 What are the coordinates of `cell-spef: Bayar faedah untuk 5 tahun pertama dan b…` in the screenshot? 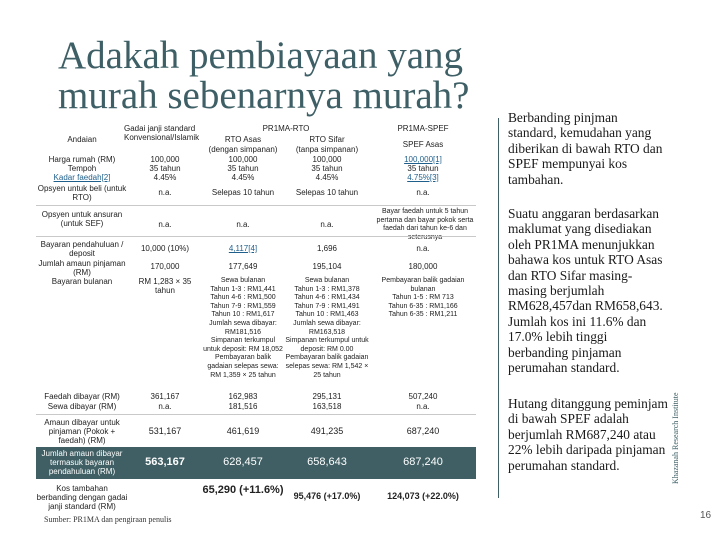 It's located at (425, 224).